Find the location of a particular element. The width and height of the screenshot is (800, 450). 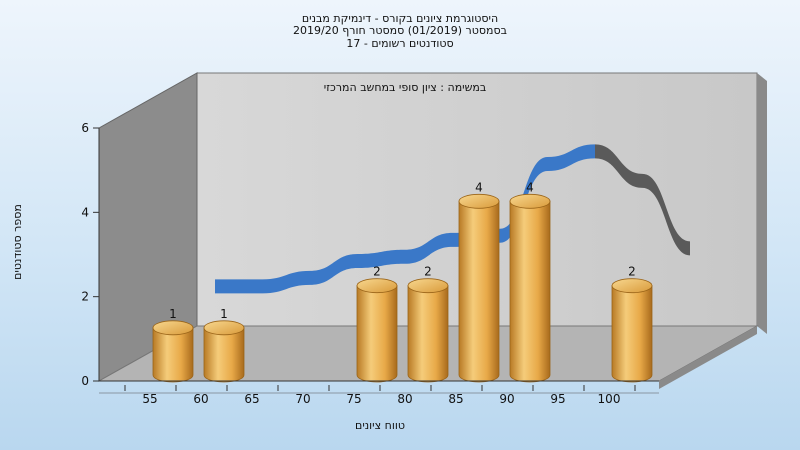

x-tick-label: 75 is located at coordinates (353, 399).